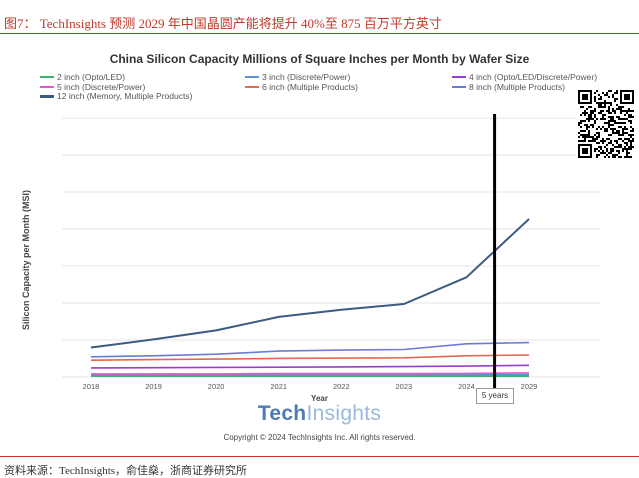 The height and width of the screenshot is (478, 639). What do you see at coordinates (627, 97) in the screenshot?
I see `qr-finder-core` at bounding box center [627, 97].